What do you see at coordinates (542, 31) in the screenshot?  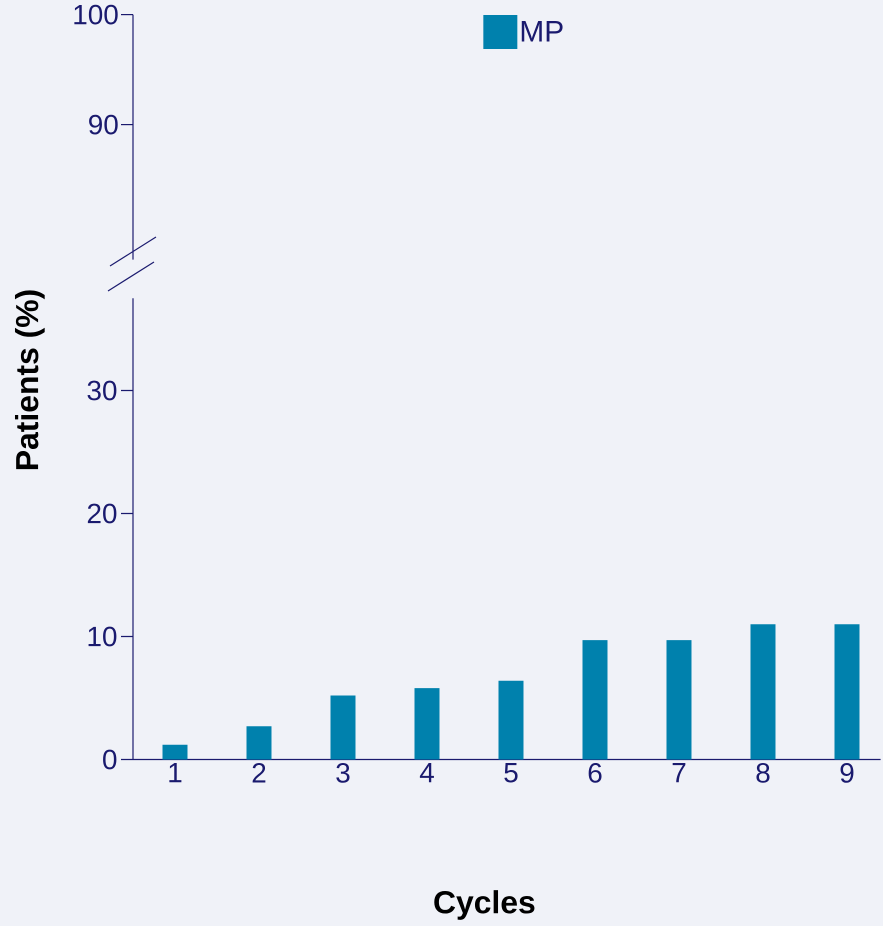 I see `legend-label: MP` at bounding box center [542, 31].